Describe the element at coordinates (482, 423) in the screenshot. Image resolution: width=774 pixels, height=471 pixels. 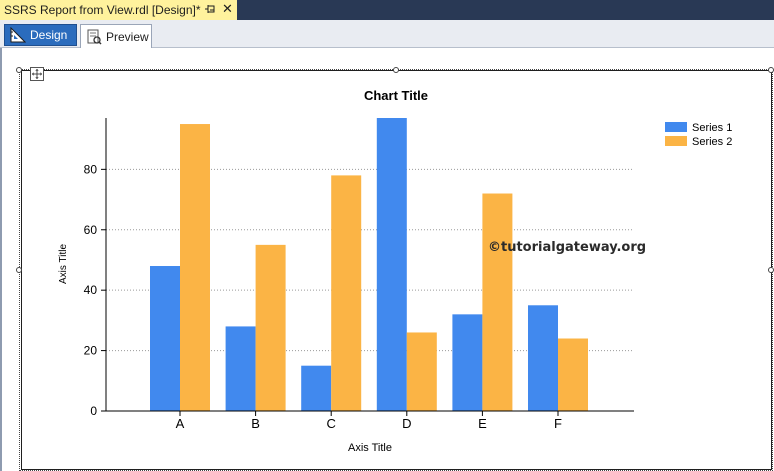
I see `x-tick-label: E` at that location.